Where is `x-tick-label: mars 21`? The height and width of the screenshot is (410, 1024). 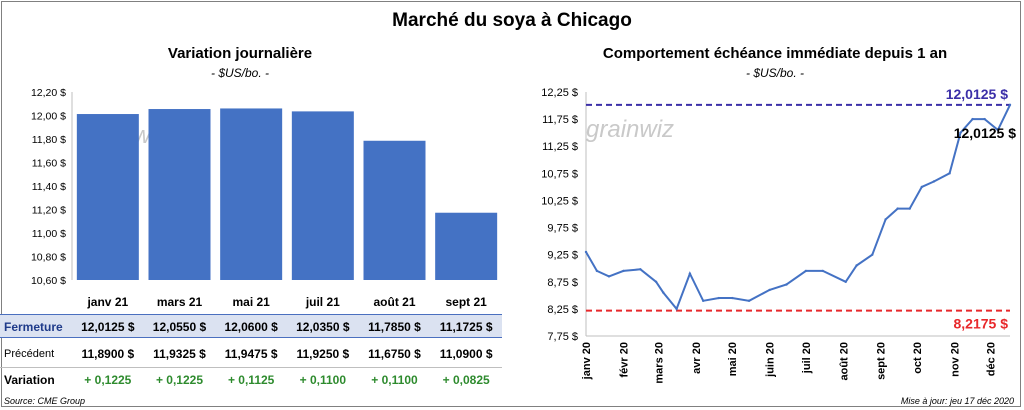
x-tick-label: mars 21 is located at coordinates (180, 302).